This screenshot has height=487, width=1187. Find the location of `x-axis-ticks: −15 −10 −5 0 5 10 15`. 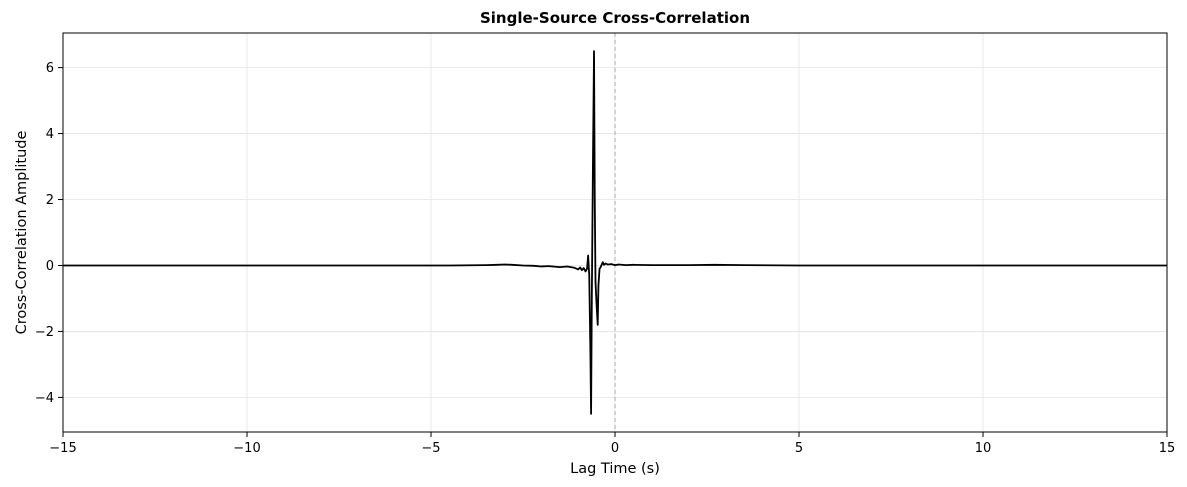

x-axis-ticks: −15 −10 −5 0 5 10 15 is located at coordinates (612, 444).